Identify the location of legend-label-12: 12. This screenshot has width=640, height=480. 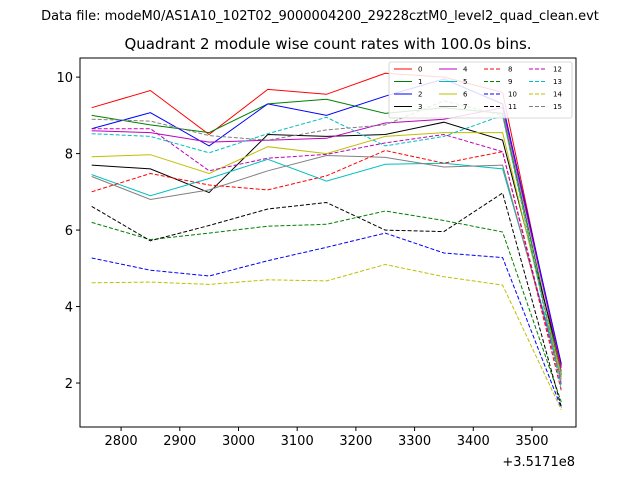
(557, 70).